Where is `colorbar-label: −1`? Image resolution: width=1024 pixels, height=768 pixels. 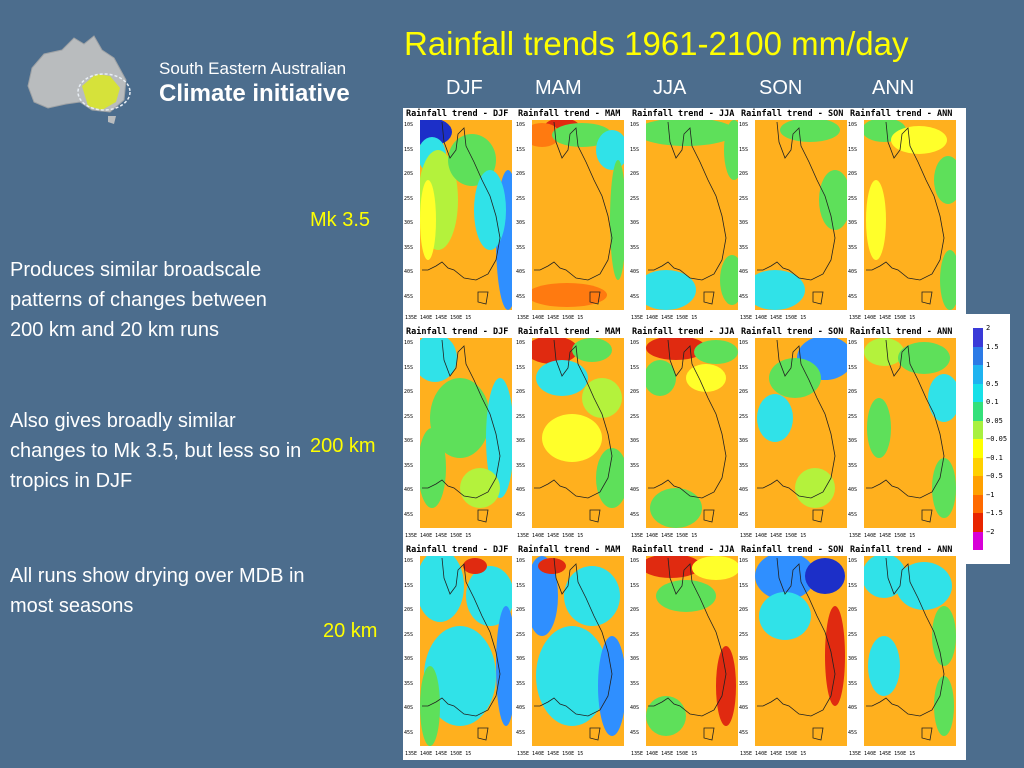 colorbar-label: −1 is located at coordinates (990, 494).